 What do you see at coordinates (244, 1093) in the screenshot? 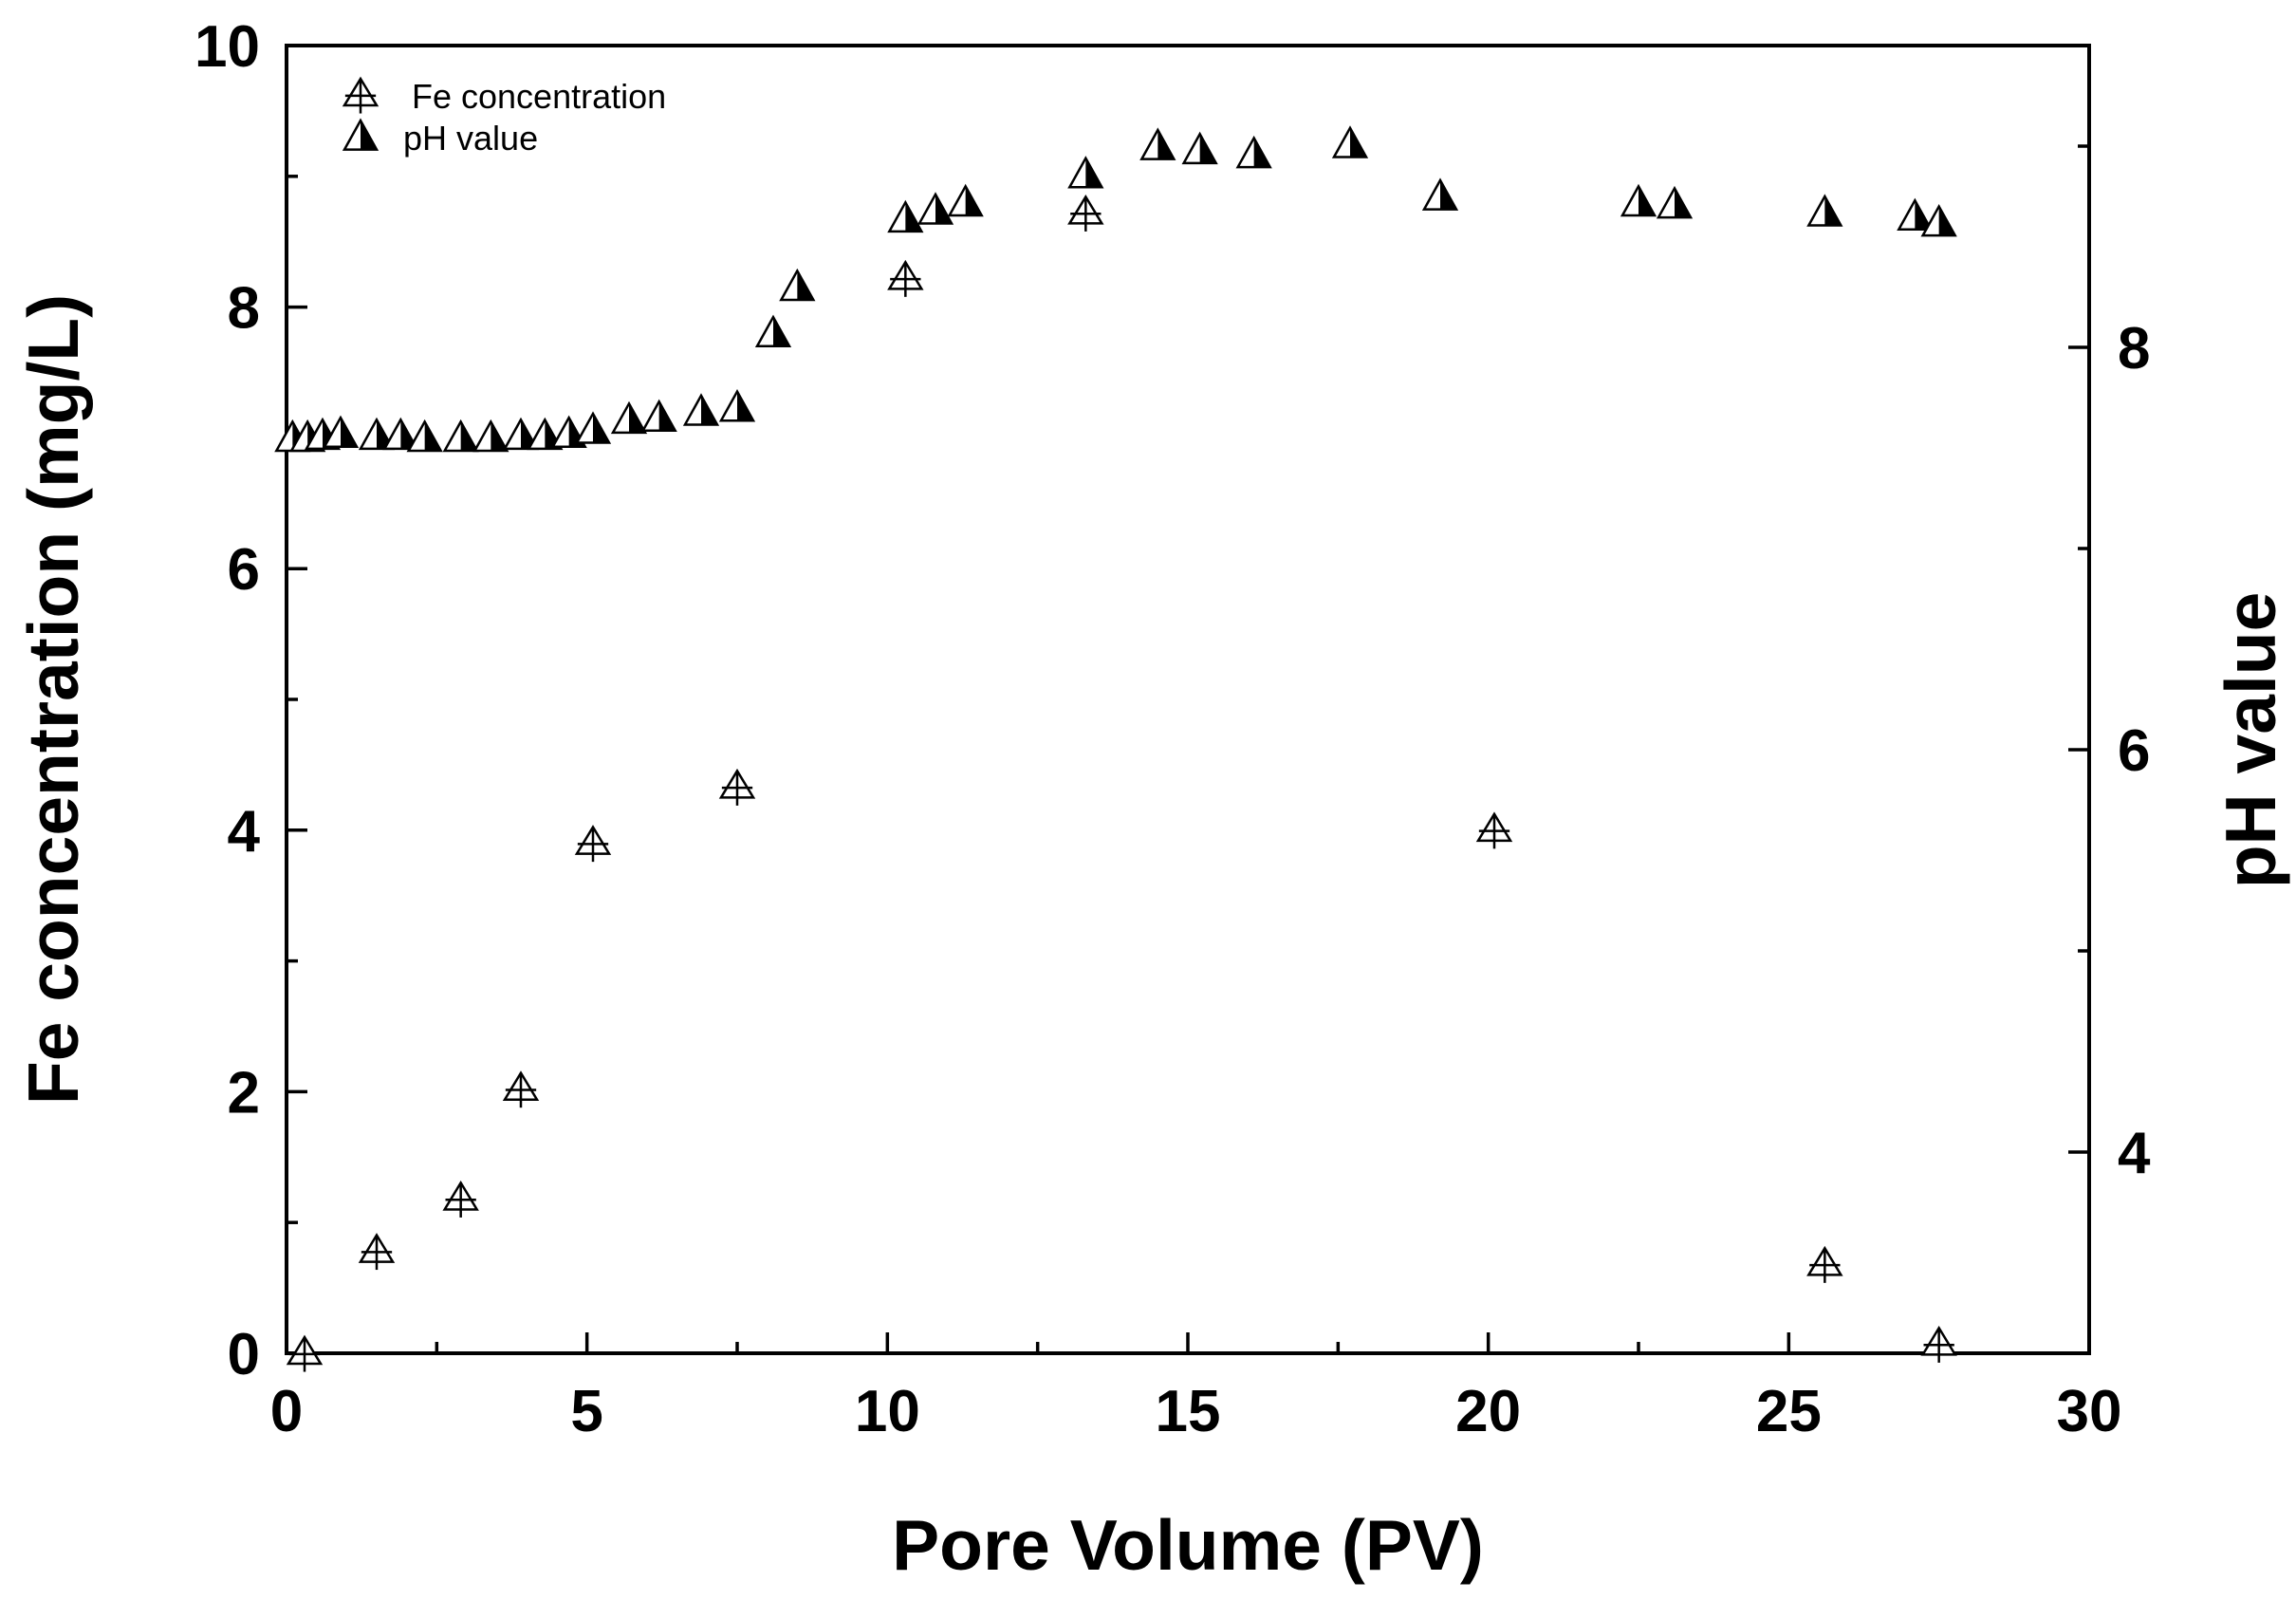
I see `y-tick-label: 2` at bounding box center [244, 1093].